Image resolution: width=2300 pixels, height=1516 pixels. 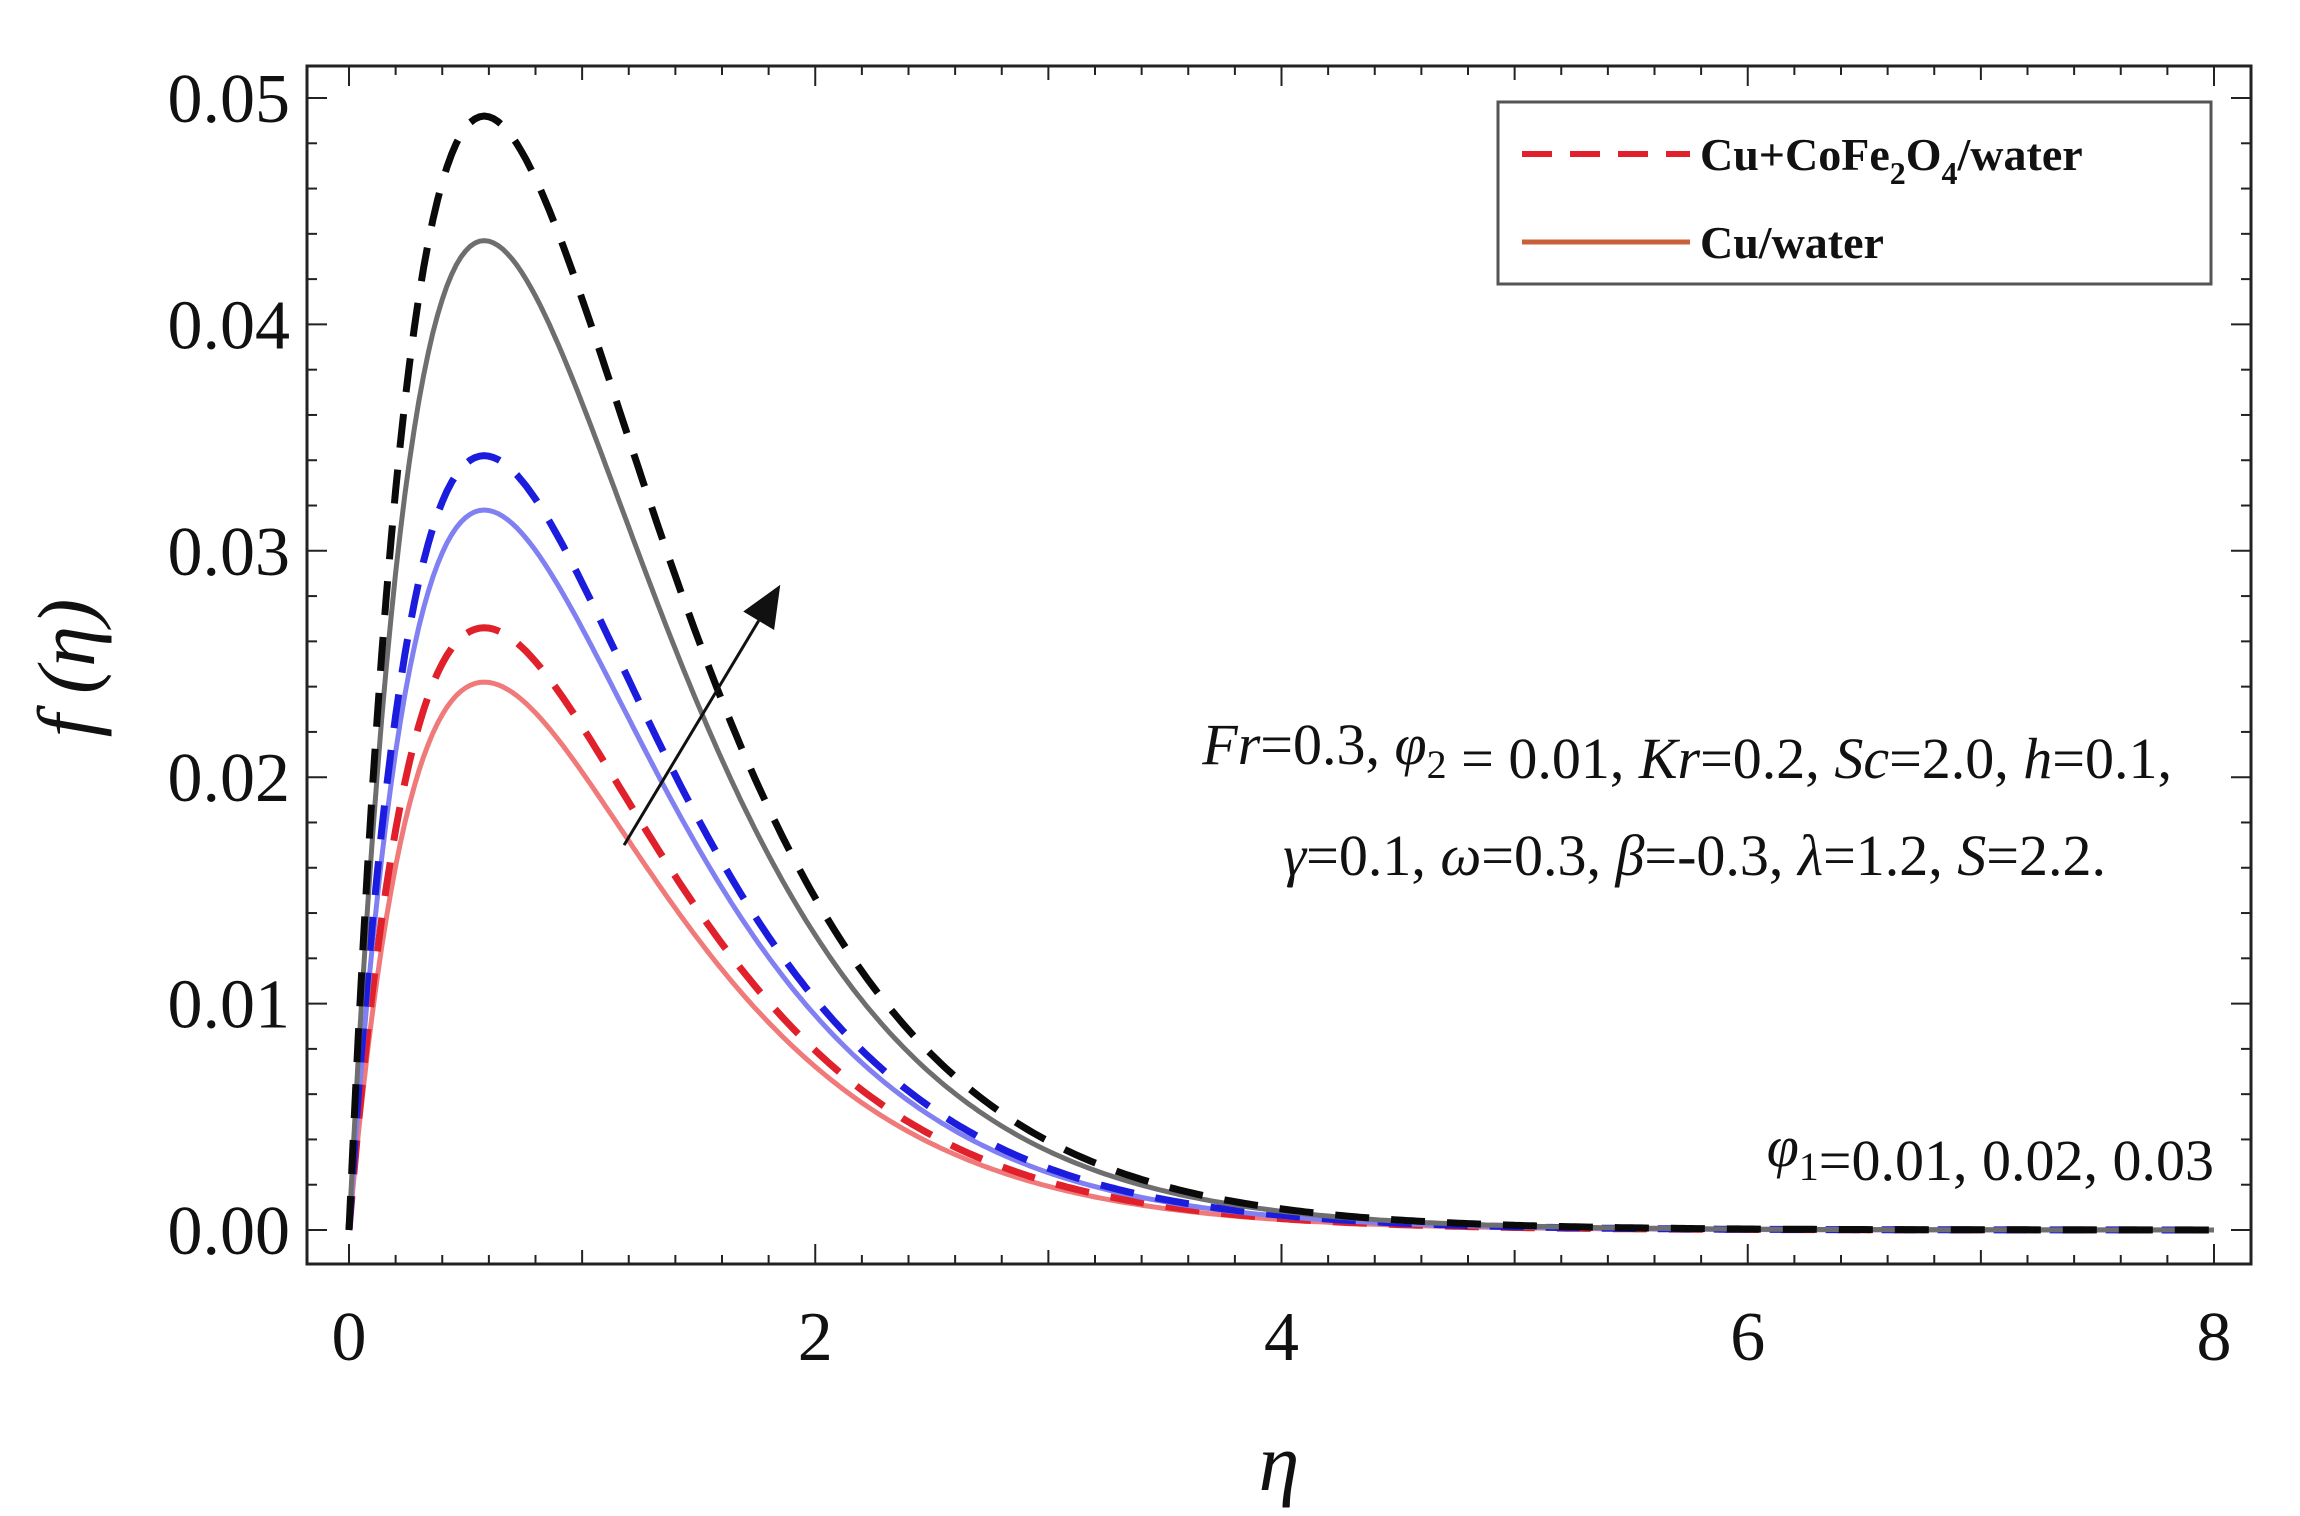 I want to click on annotation-part: β, so click(x=1630, y=855).